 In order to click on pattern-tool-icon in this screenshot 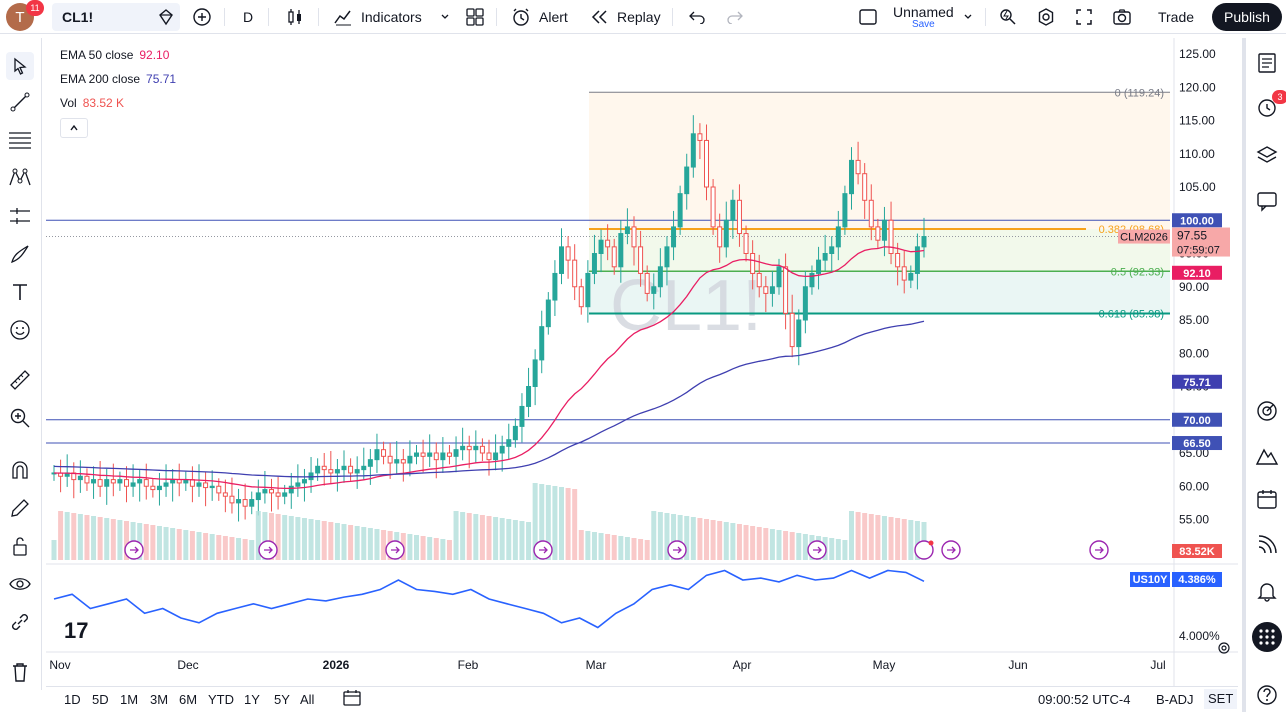, I will do `click(20, 178)`.